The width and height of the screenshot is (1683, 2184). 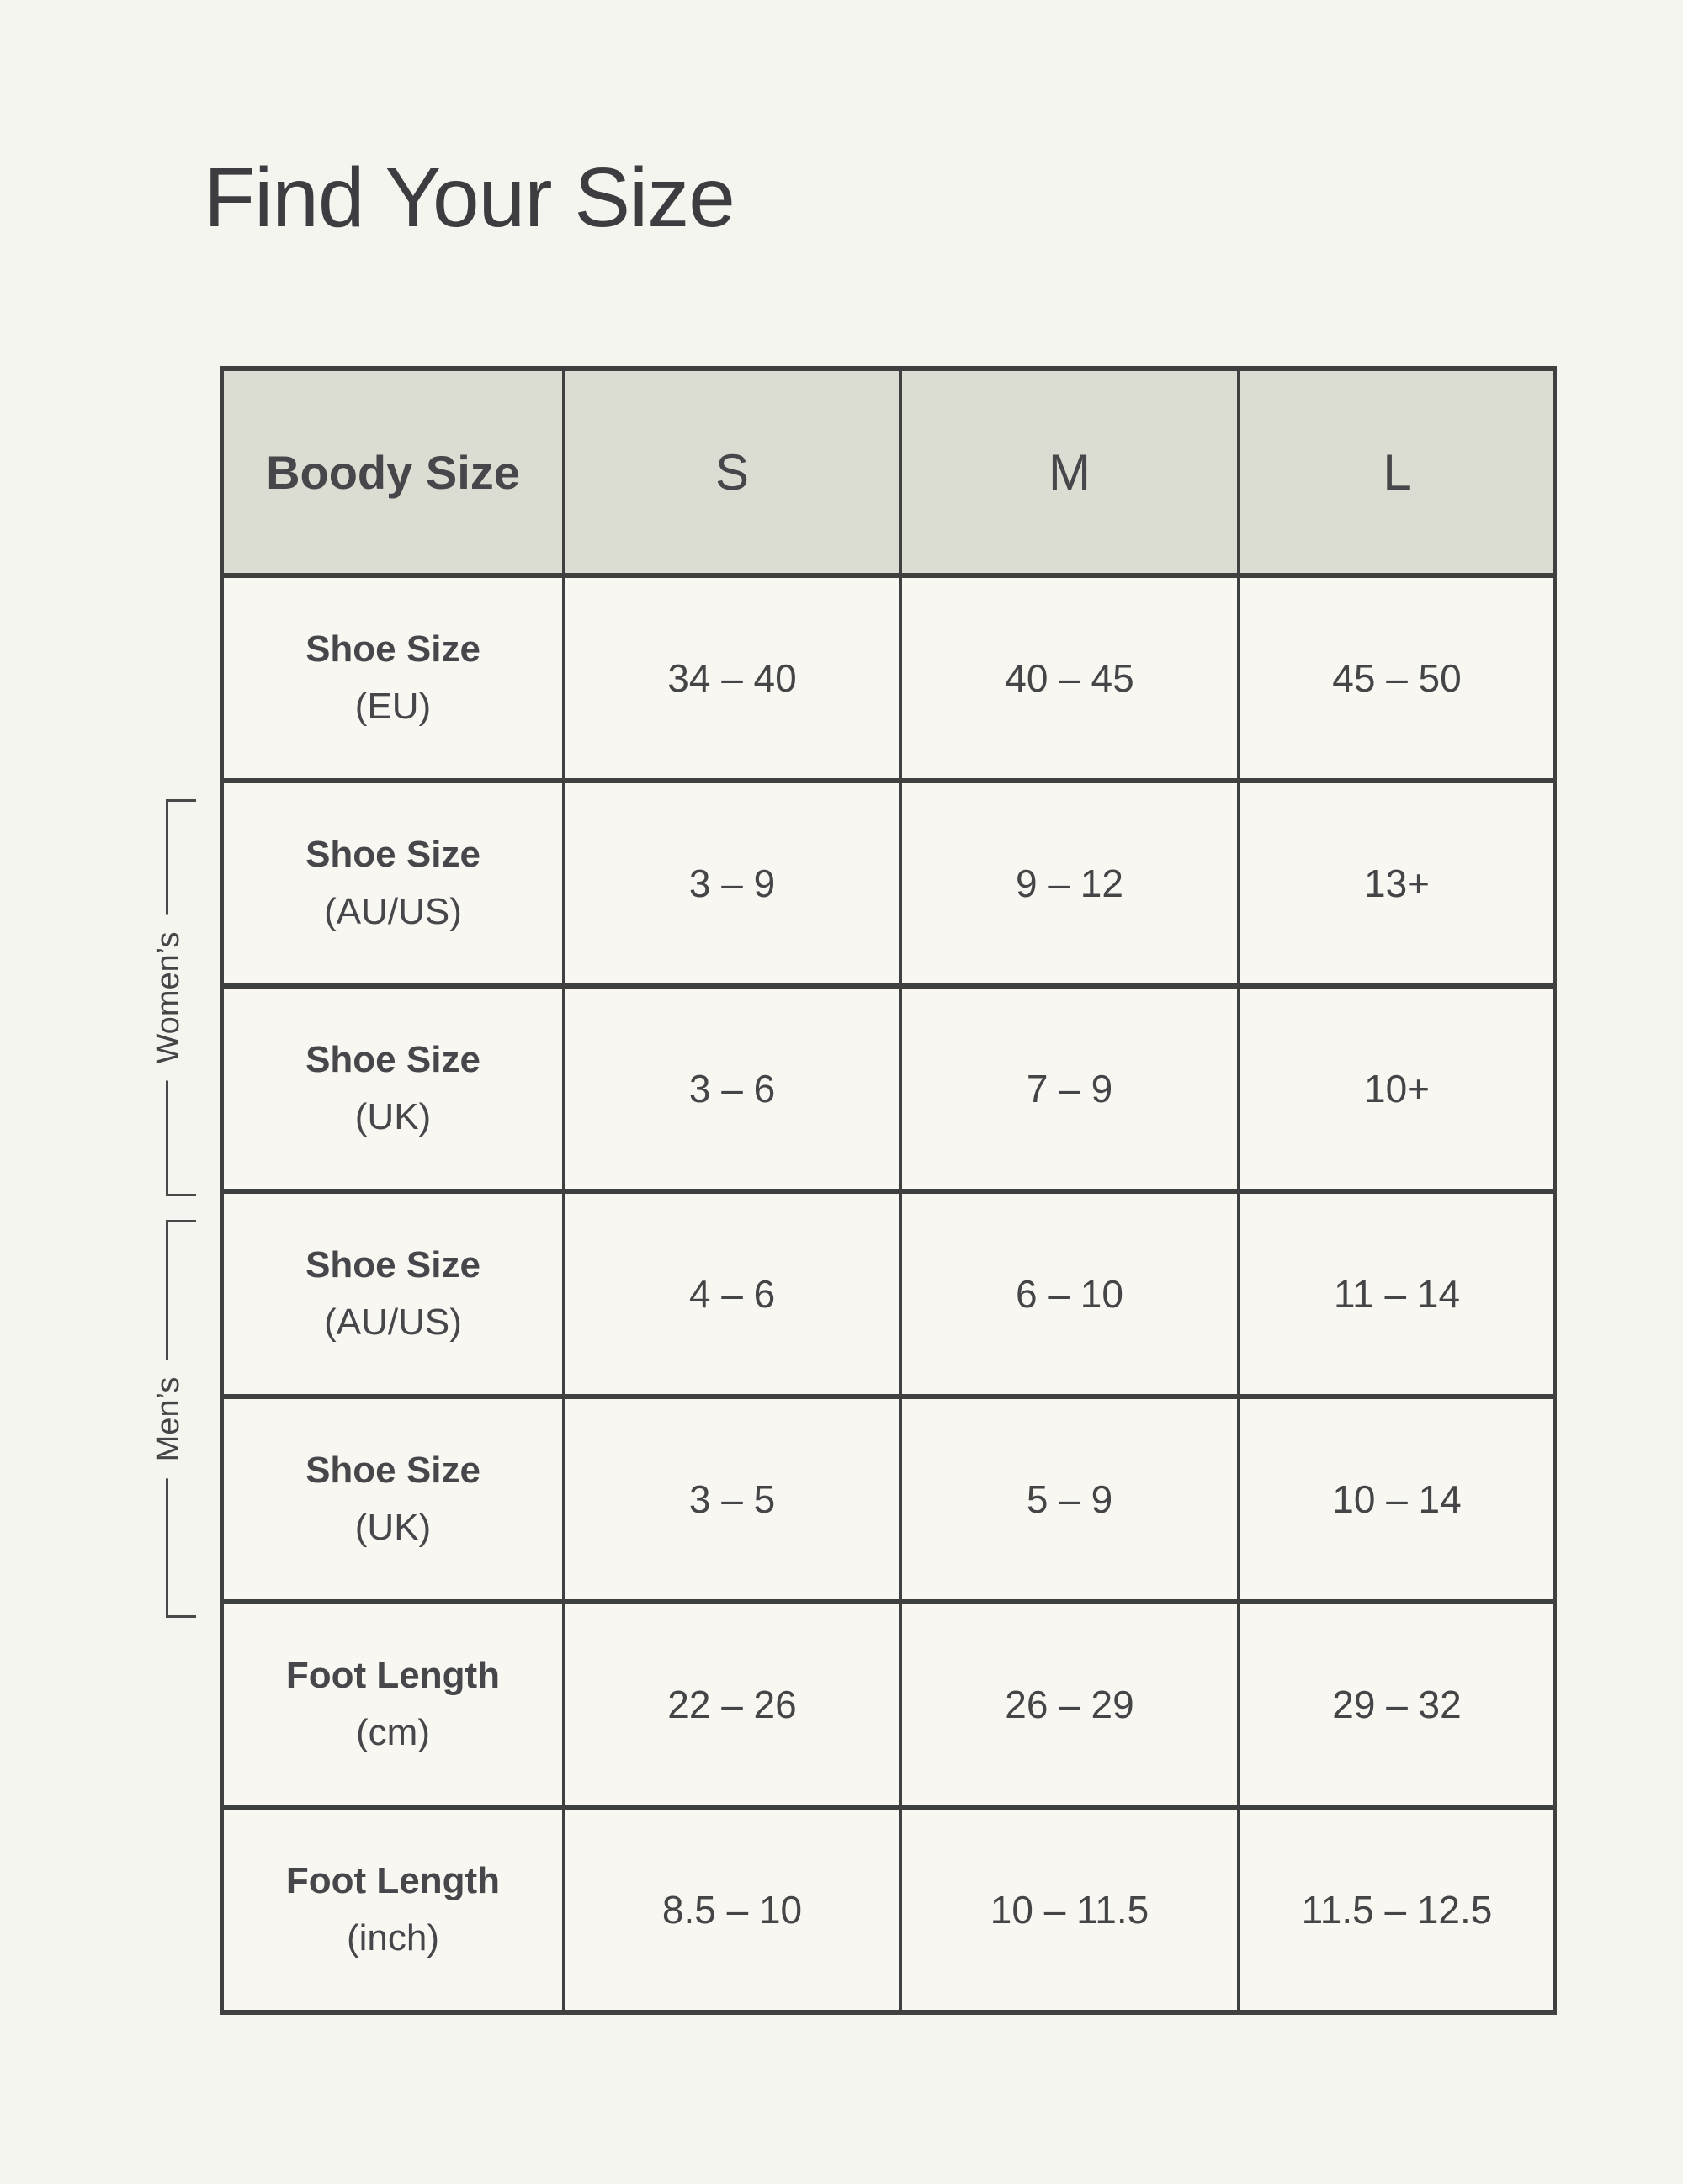 I want to click on row-label-shoe-size-uk-womens: Shoe Size (UK), so click(x=392, y=1088).